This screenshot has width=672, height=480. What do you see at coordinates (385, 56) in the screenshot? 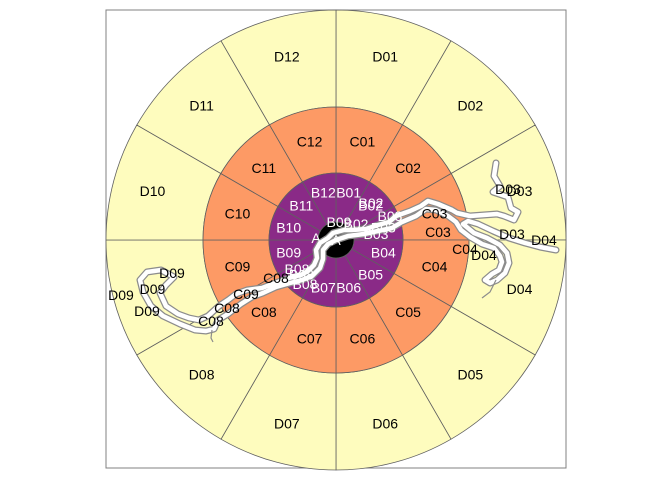
I see `zone-label-d01: D01` at bounding box center [385, 56].